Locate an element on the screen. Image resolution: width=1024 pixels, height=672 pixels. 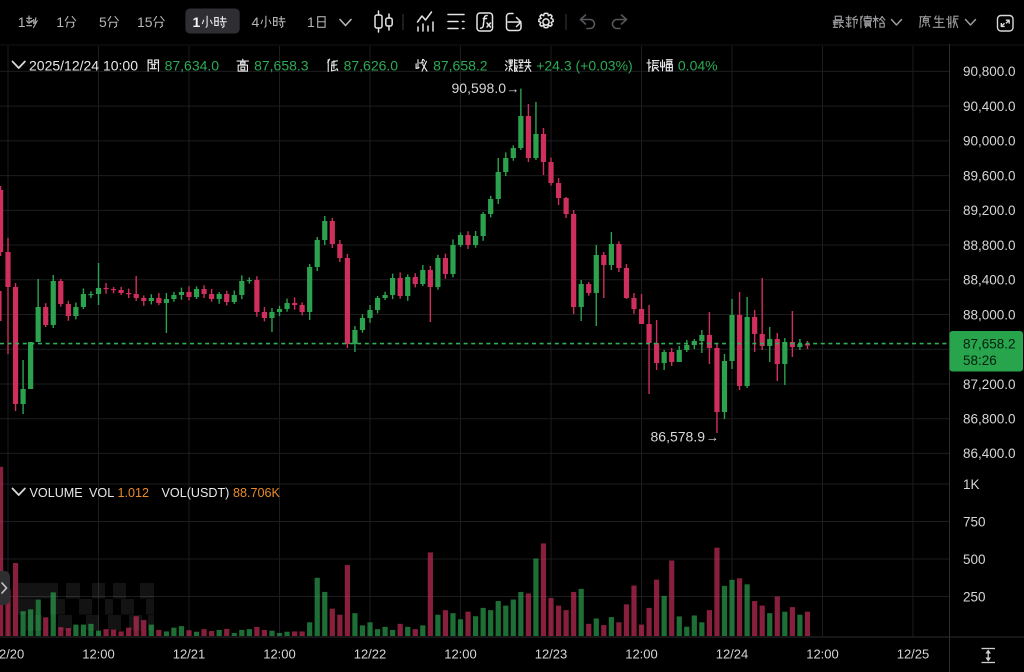
svg-text: 89,200.0 is located at coordinates (989, 210).